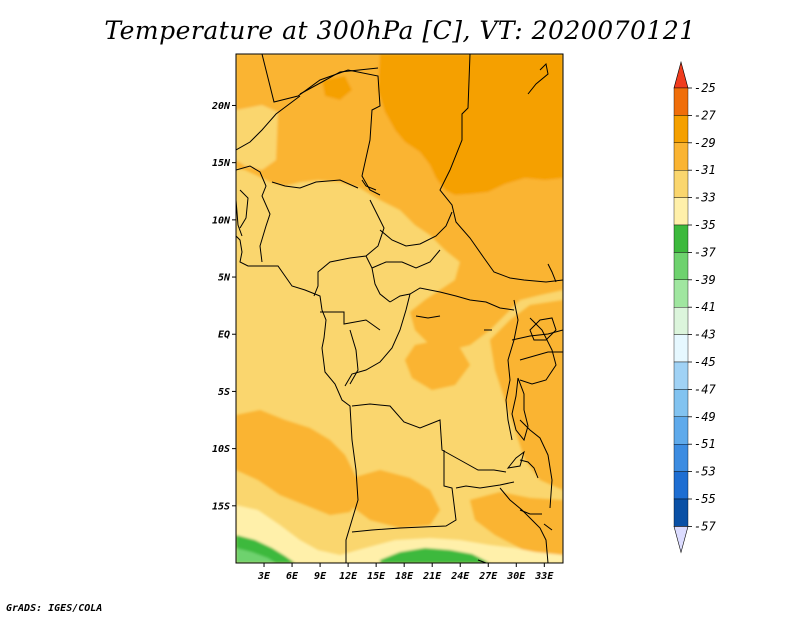 This screenshot has width=800, height=618. I want to click on temp-field-east-warm, so click(526, 395).